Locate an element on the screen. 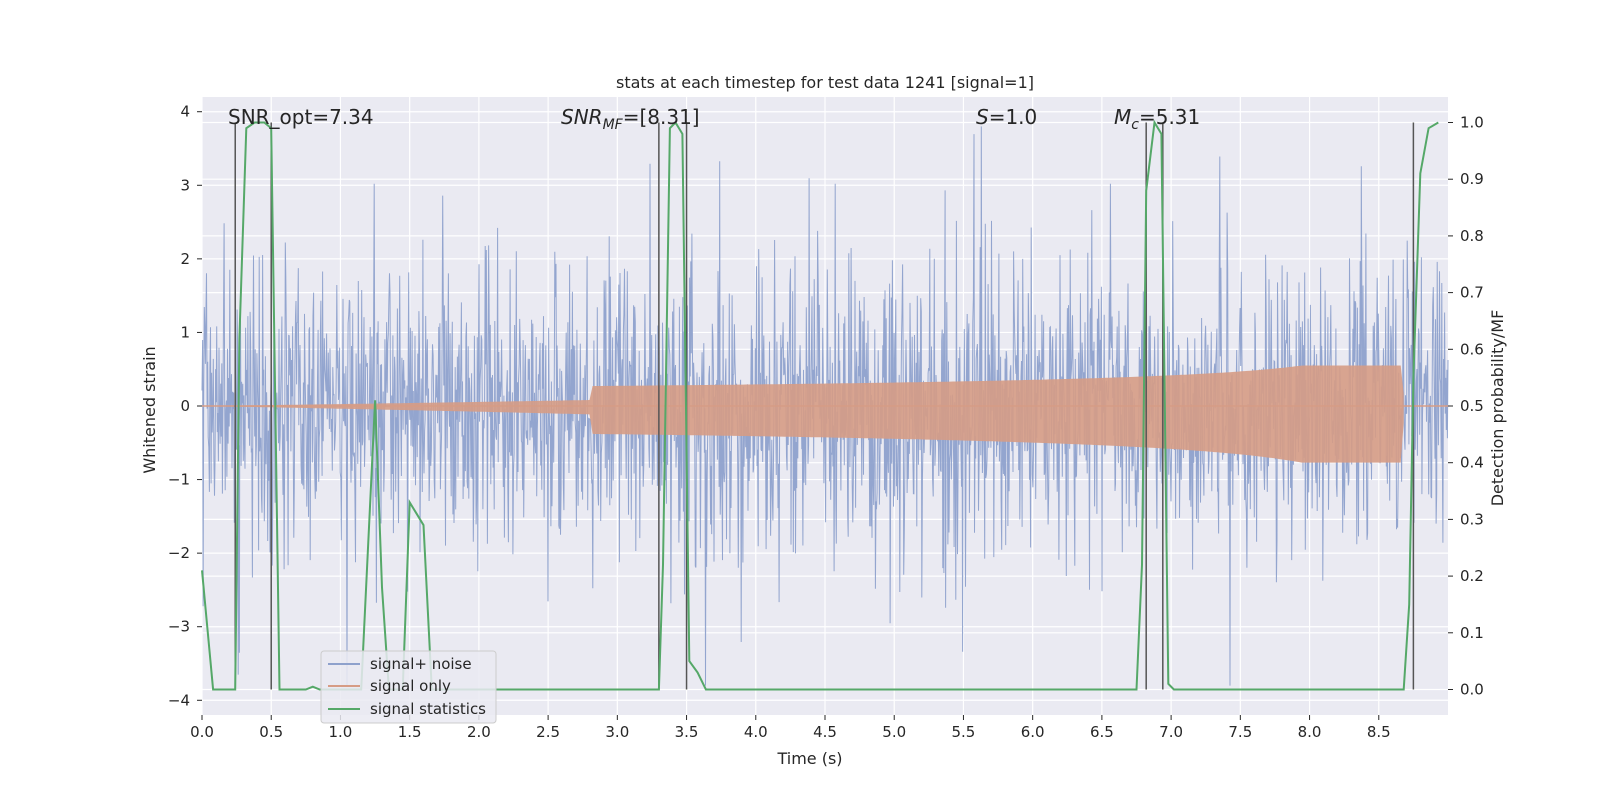 This screenshot has height=800, width=1600. x-axis-label: Time (s) is located at coordinates (809, 758).